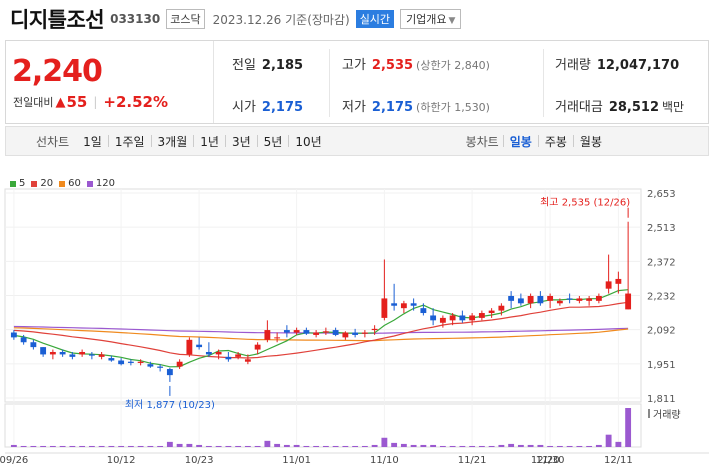 The height and width of the screenshot is (469, 711). What do you see at coordinates (121, 460) in the screenshot?
I see `x-tick-label: 10/12` at bounding box center [121, 460].